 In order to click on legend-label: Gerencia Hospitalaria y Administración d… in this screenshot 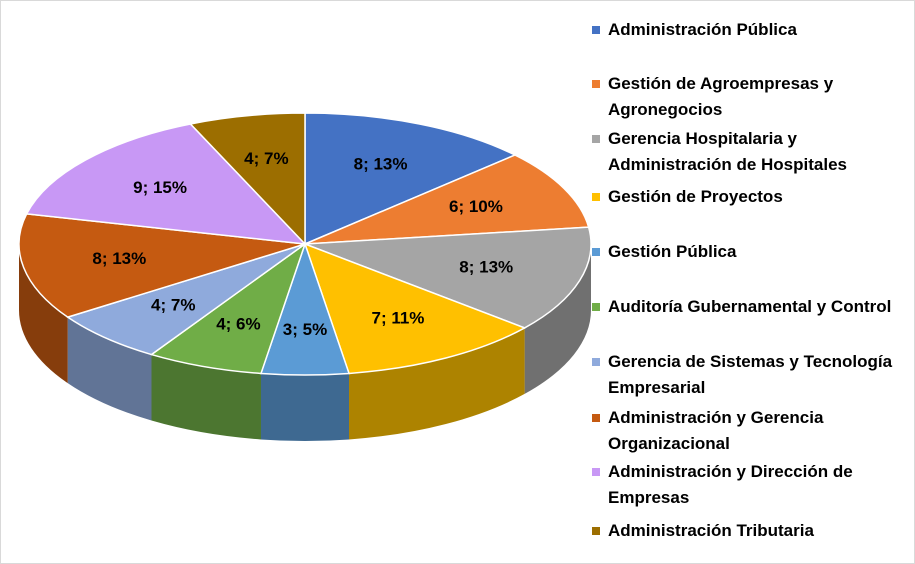, I will do `click(727, 151)`.